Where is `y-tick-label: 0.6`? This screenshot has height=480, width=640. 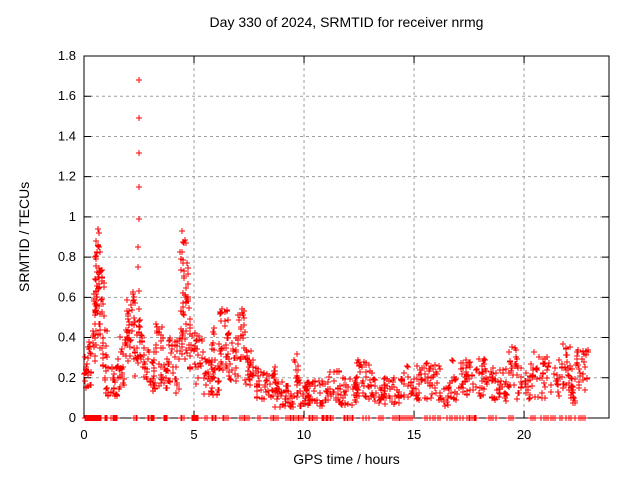 y-tick-label: 0.6 is located at coordinates (67, 296).